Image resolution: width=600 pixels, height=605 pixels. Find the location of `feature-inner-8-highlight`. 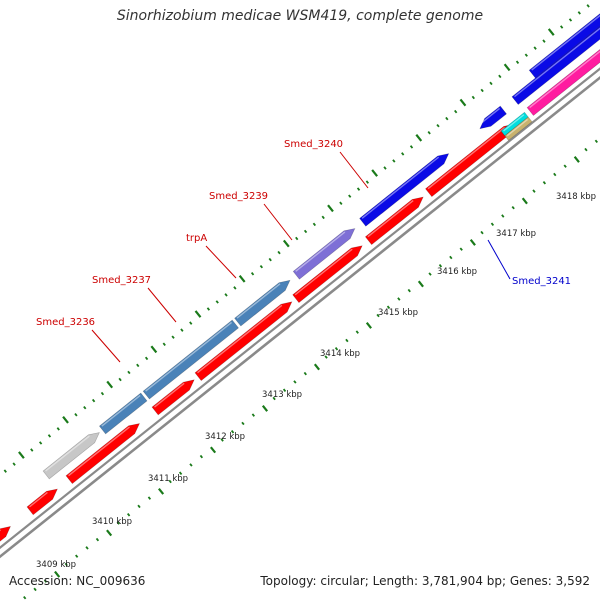

feature-inner-8-highlight is located at coordinates (466, 158).